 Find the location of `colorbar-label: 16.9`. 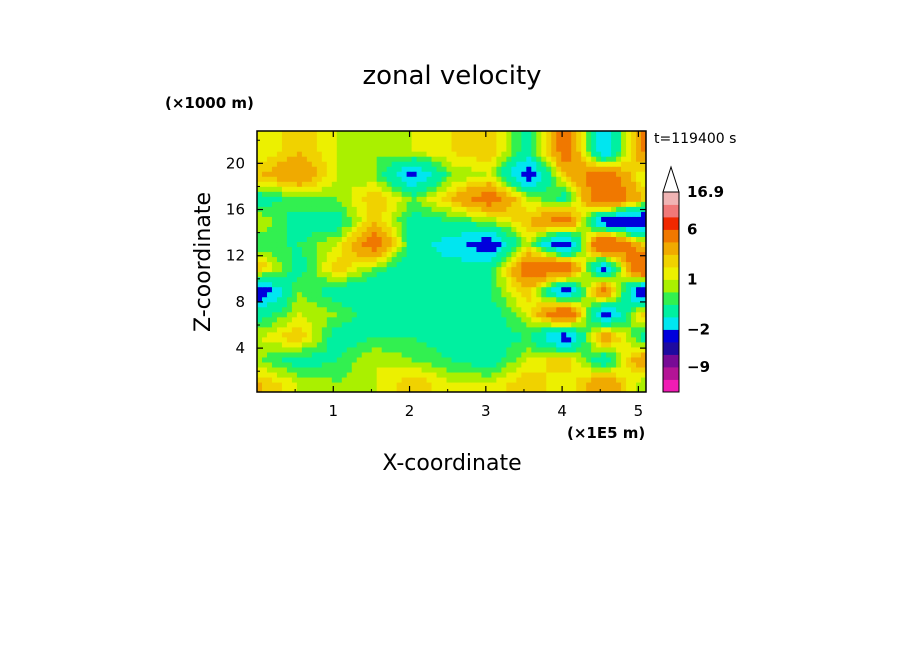

colorbar-label: 16.9 is located at coordinates (705, 192).